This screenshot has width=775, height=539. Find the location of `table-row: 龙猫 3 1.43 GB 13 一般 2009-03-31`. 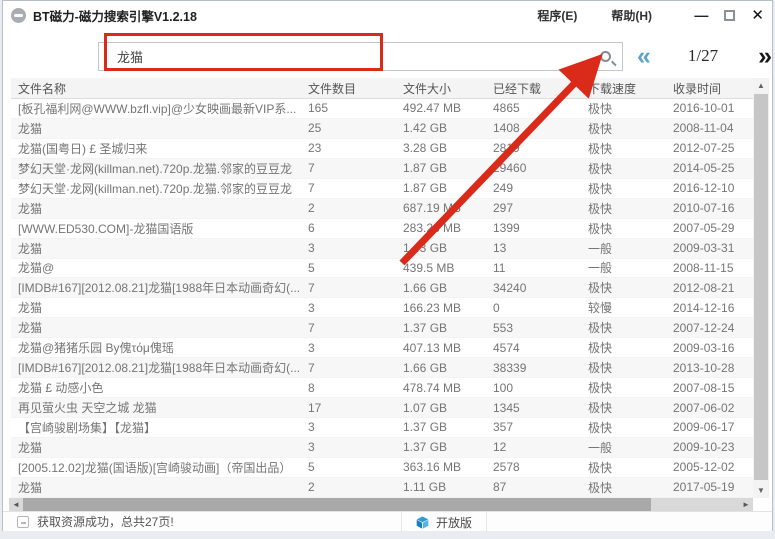

table-row: 龙猫 3 1.43 GB 13 一般 2009-03-31 is located at coordinates (383, 248).